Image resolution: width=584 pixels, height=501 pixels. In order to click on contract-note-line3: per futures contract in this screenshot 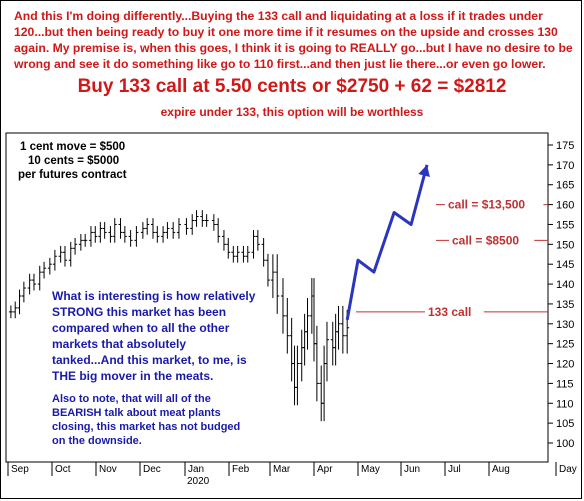, I will do `click(72, 175)`.